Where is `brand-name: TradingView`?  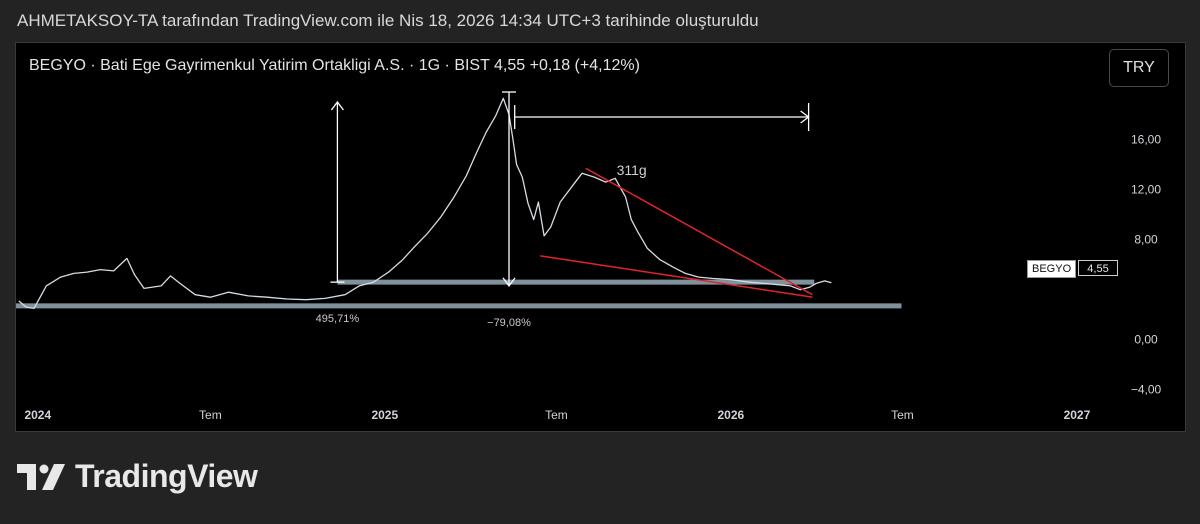
brand-name: TradingView is located at coordinates (166, 476).